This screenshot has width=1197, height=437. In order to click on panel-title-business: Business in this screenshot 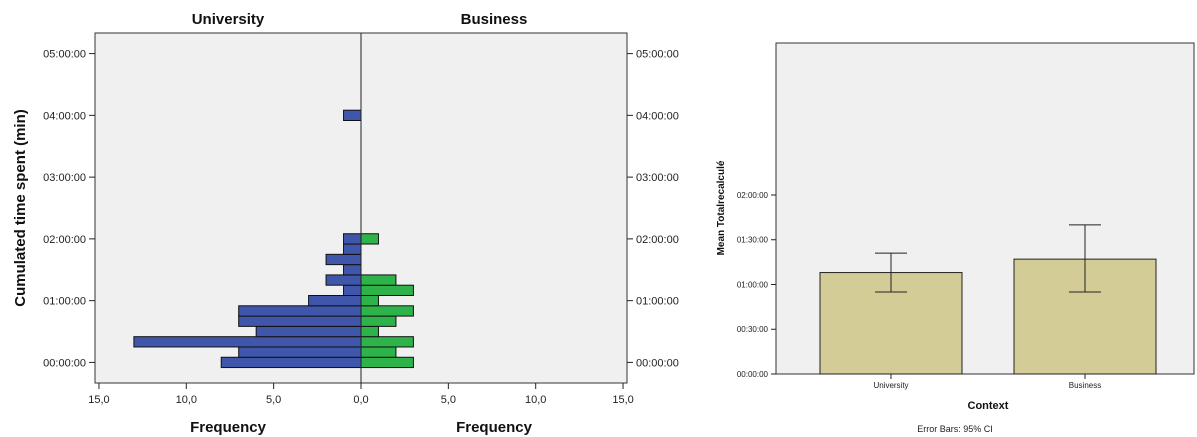, I will do `click(494, 19)`.